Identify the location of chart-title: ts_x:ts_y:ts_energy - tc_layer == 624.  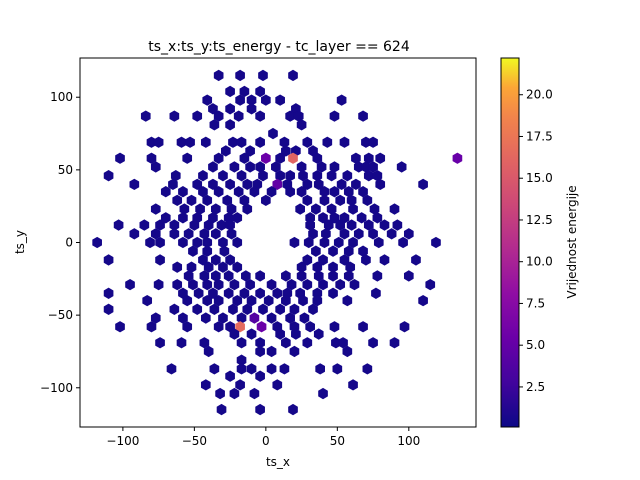
(279, 47).